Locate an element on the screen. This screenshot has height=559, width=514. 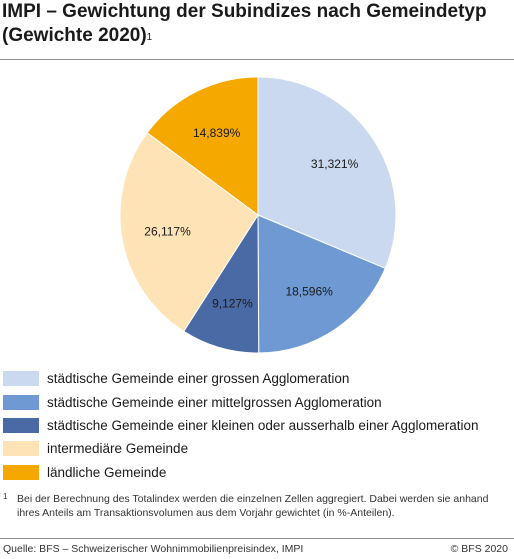
pie-value-label-5: 14,839% is located at coordinates (217, 133).